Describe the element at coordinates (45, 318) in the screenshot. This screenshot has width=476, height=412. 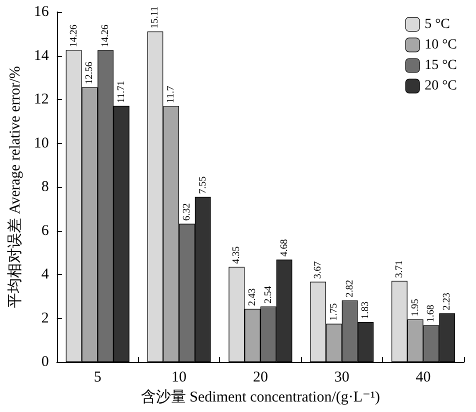
I see `y-tick-label: 2` at that location.